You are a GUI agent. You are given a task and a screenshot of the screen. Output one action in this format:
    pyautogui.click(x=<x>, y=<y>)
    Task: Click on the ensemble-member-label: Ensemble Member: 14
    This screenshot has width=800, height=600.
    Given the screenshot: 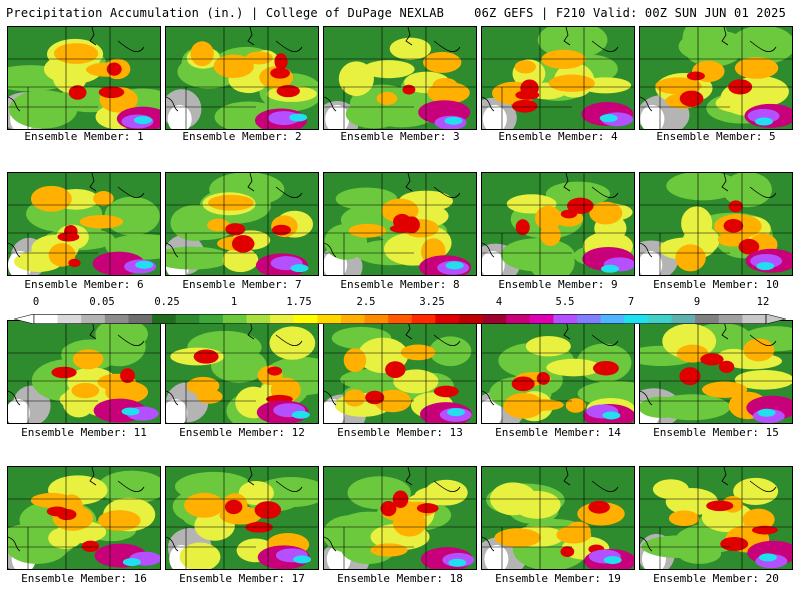 What is the action you would take?
    pyautogui.click(x=558, y=432)
    